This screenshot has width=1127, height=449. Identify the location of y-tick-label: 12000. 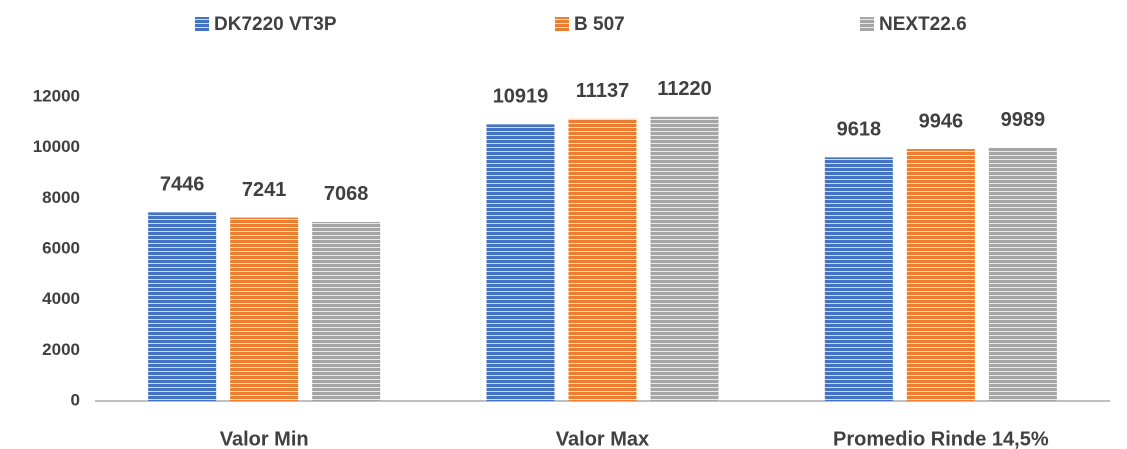
(56, 95).